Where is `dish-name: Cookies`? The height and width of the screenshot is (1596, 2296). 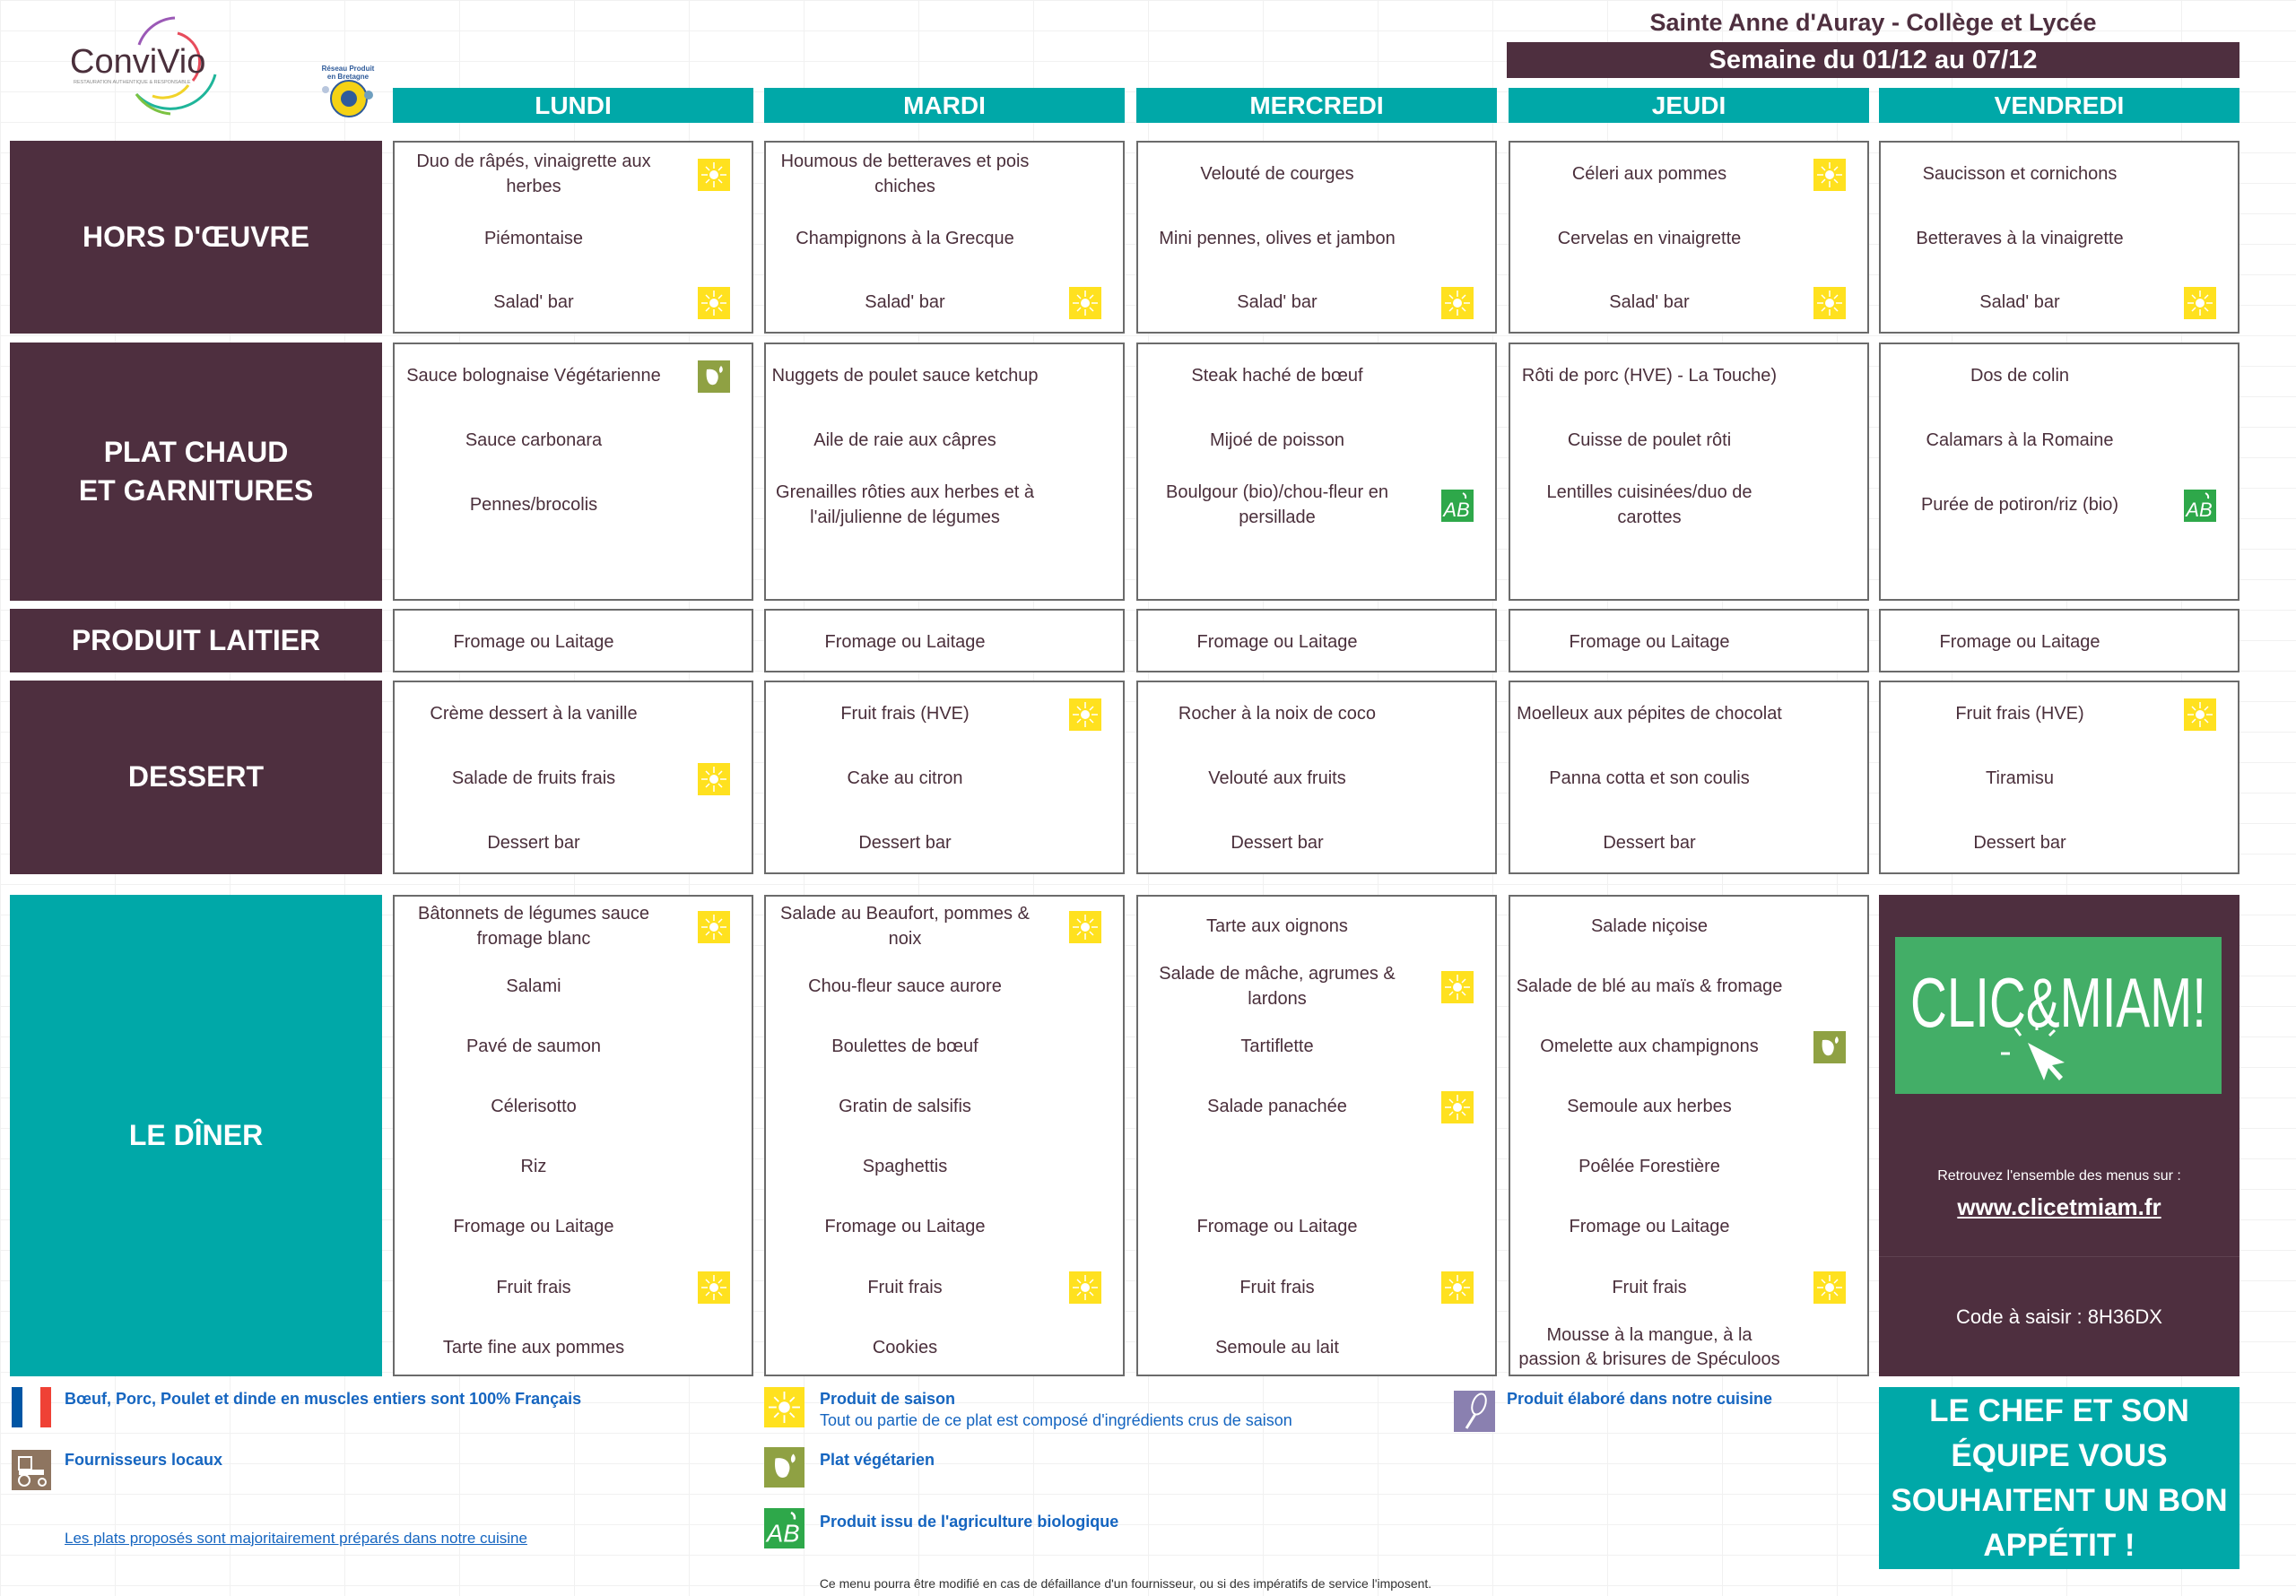
dish-name: Cookies is located at coordinates (905, 1347).